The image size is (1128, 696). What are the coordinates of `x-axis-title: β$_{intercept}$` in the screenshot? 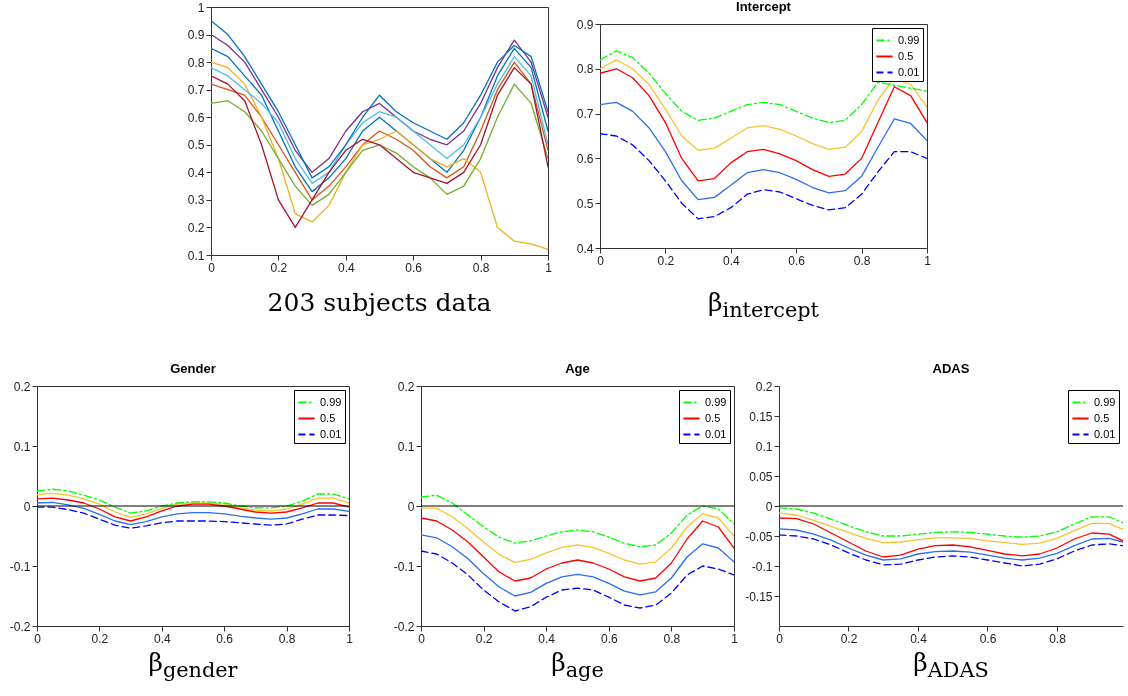 It's located at (763, 305).